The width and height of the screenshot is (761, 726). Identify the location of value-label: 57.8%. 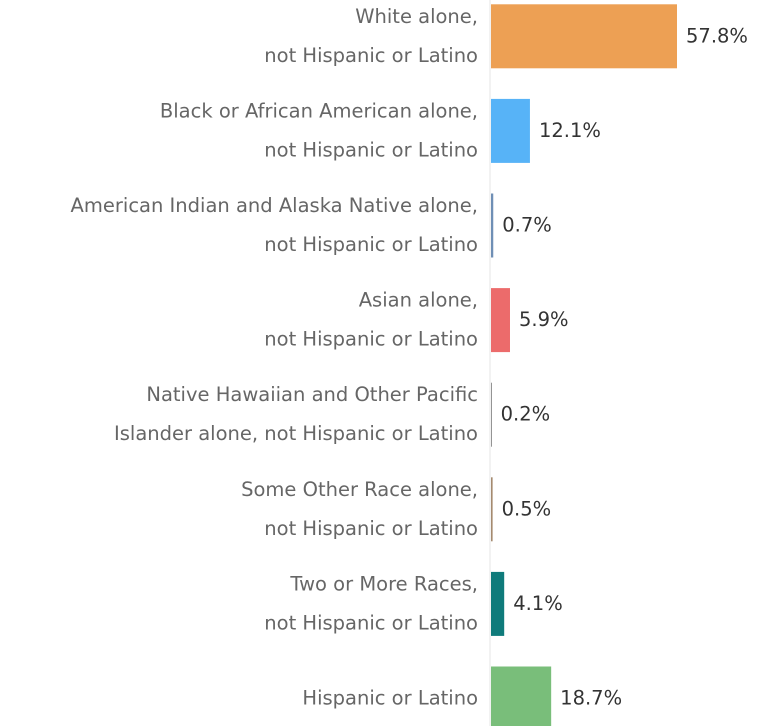
(717, 35).